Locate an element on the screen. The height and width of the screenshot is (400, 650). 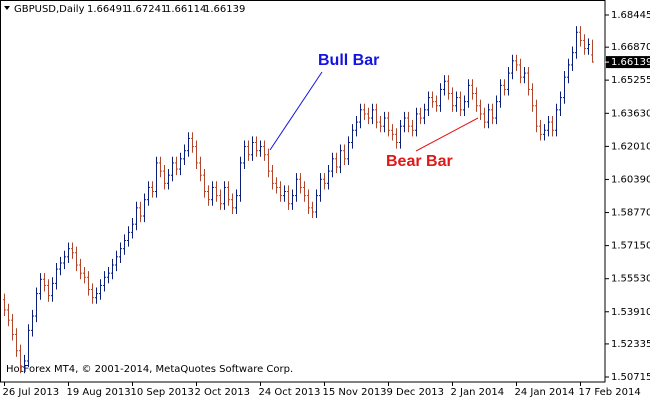
x-tick-label: 26 Jul 2013 is located at coordinates (31, 392).